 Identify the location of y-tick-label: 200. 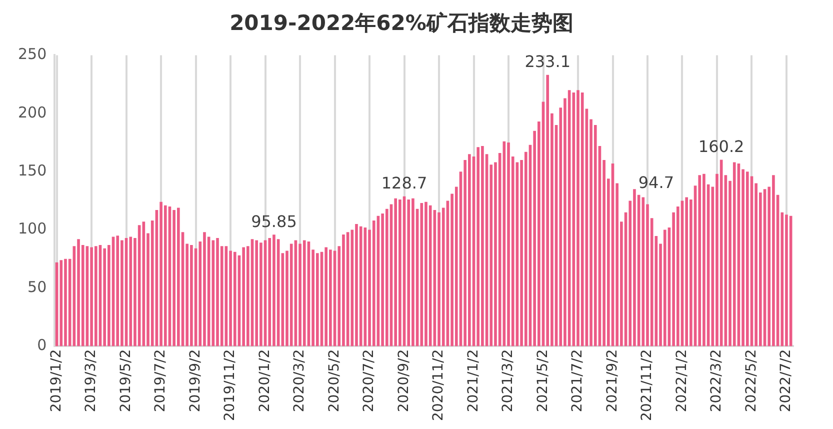
(32, 112).